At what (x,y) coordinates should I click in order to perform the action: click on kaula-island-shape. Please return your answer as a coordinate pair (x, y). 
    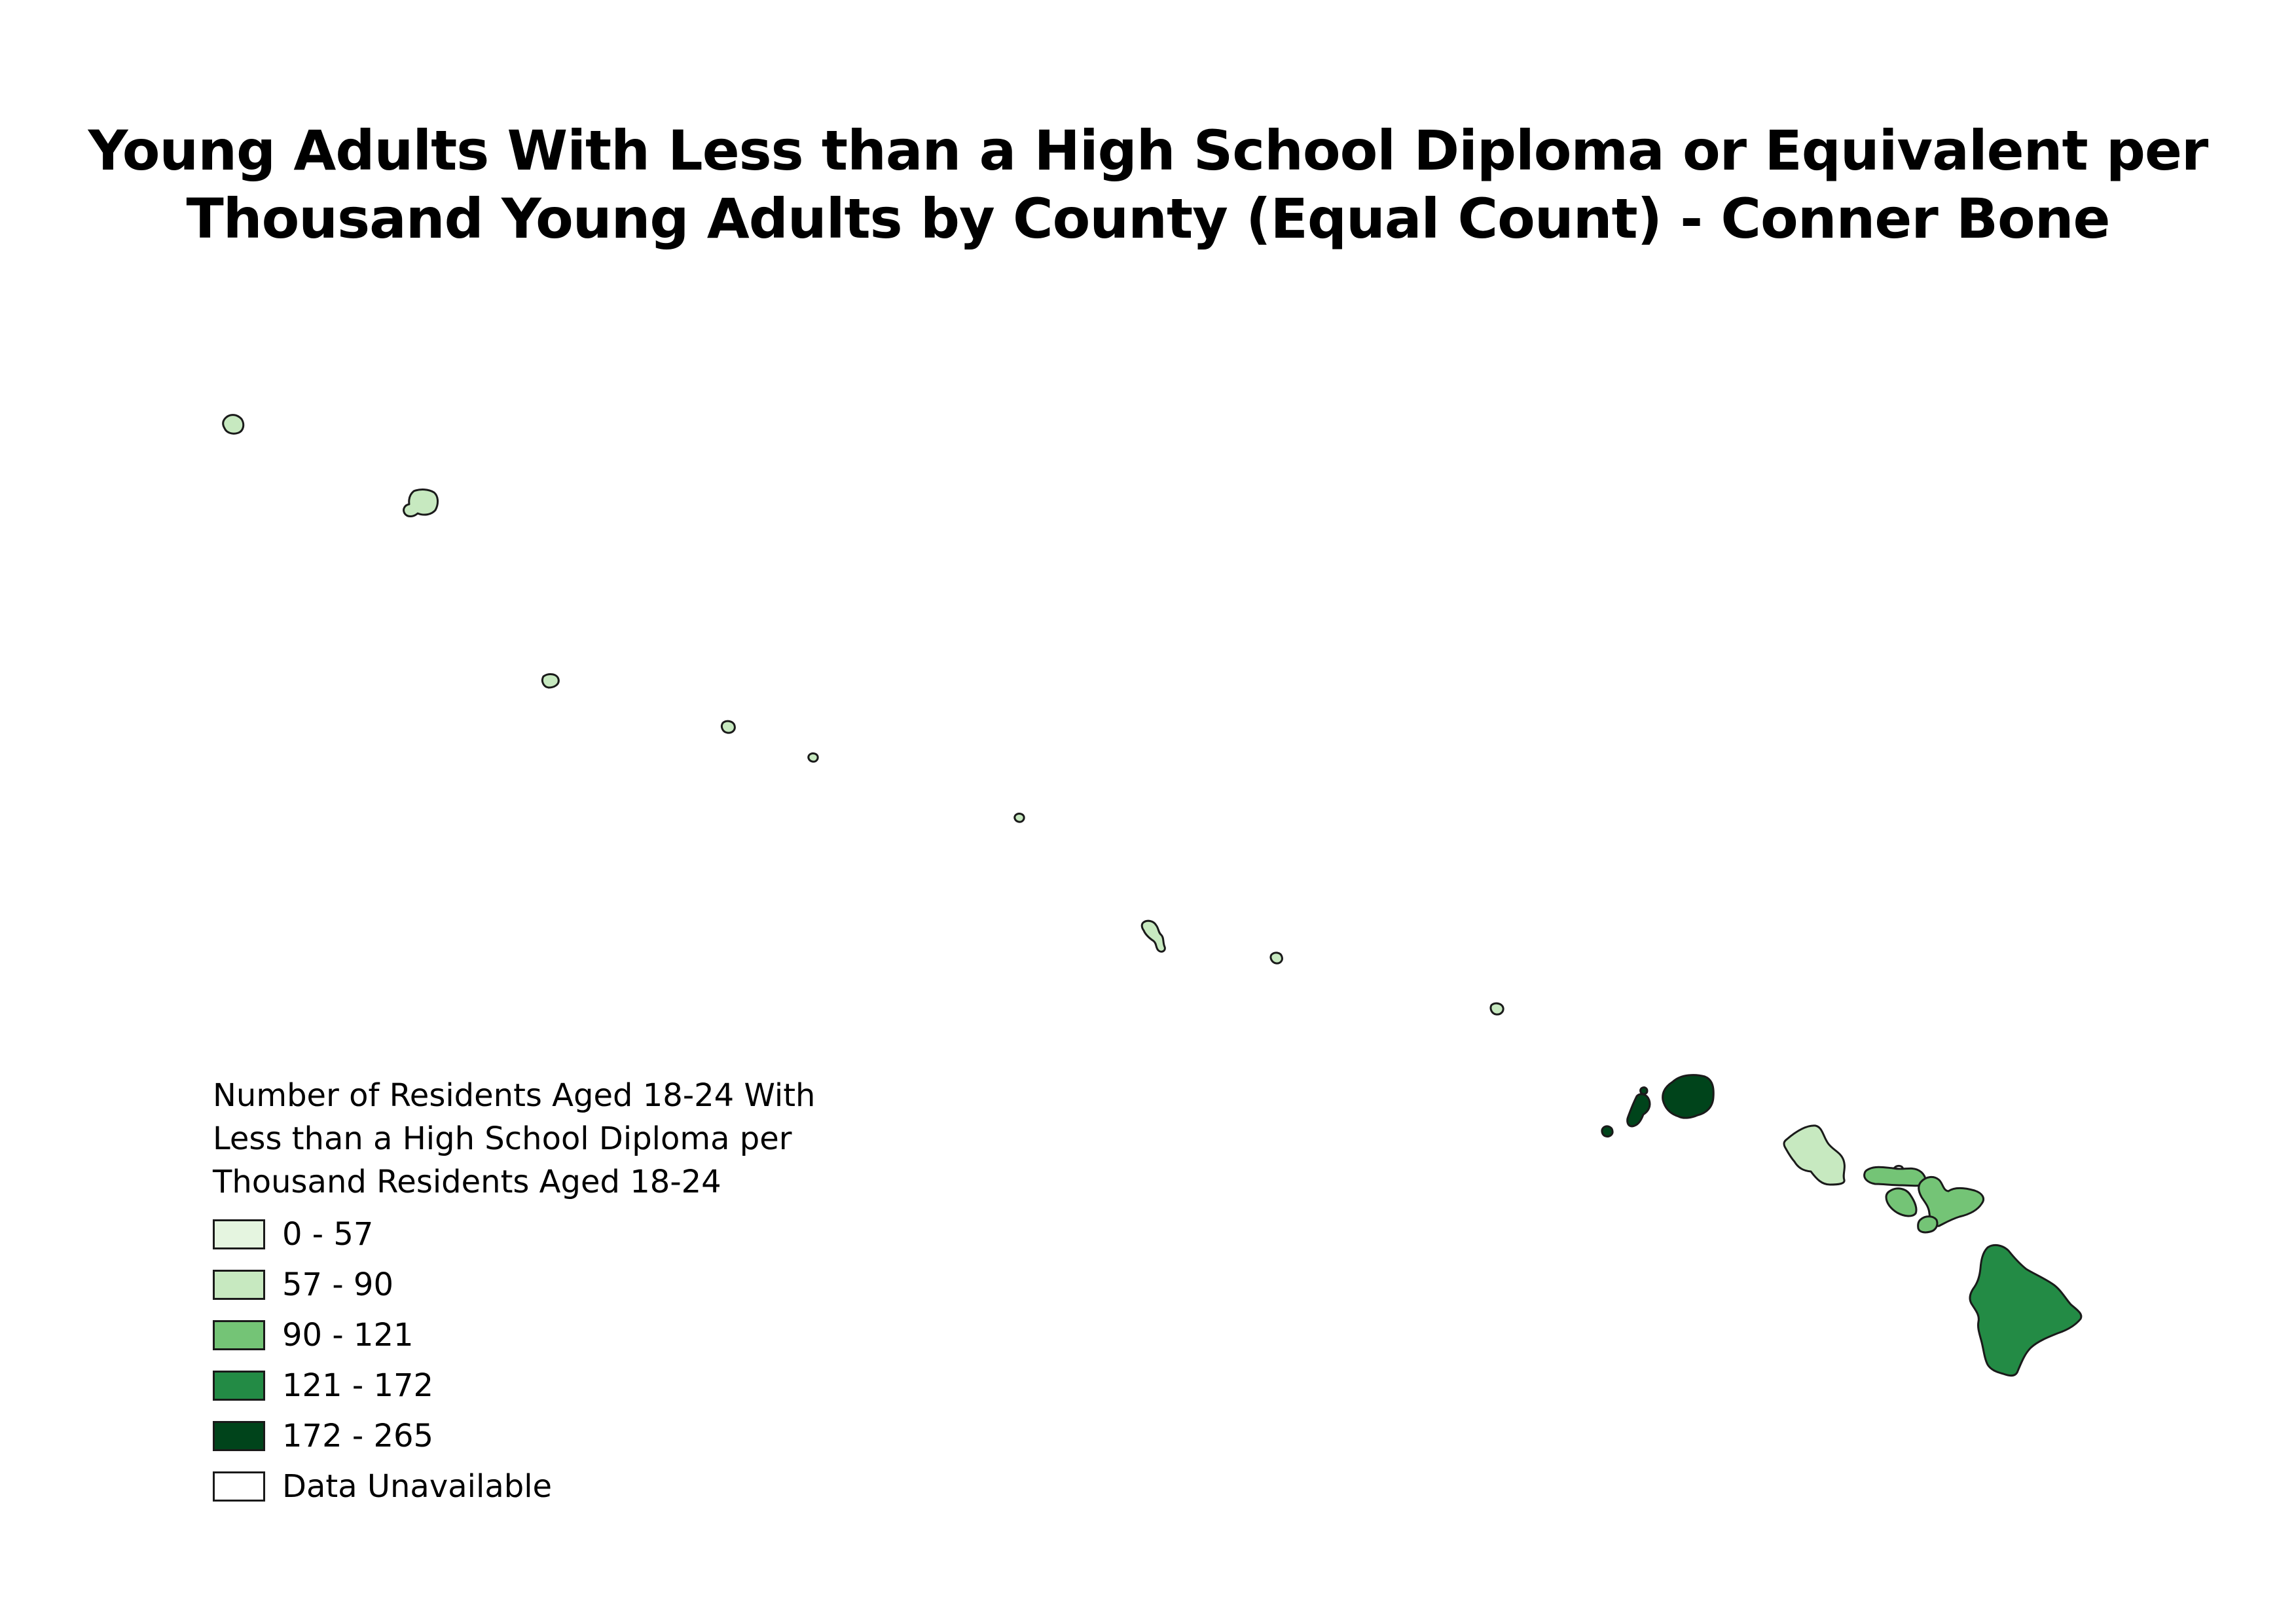
    Looking at the image, I should click on (1607, 1131).